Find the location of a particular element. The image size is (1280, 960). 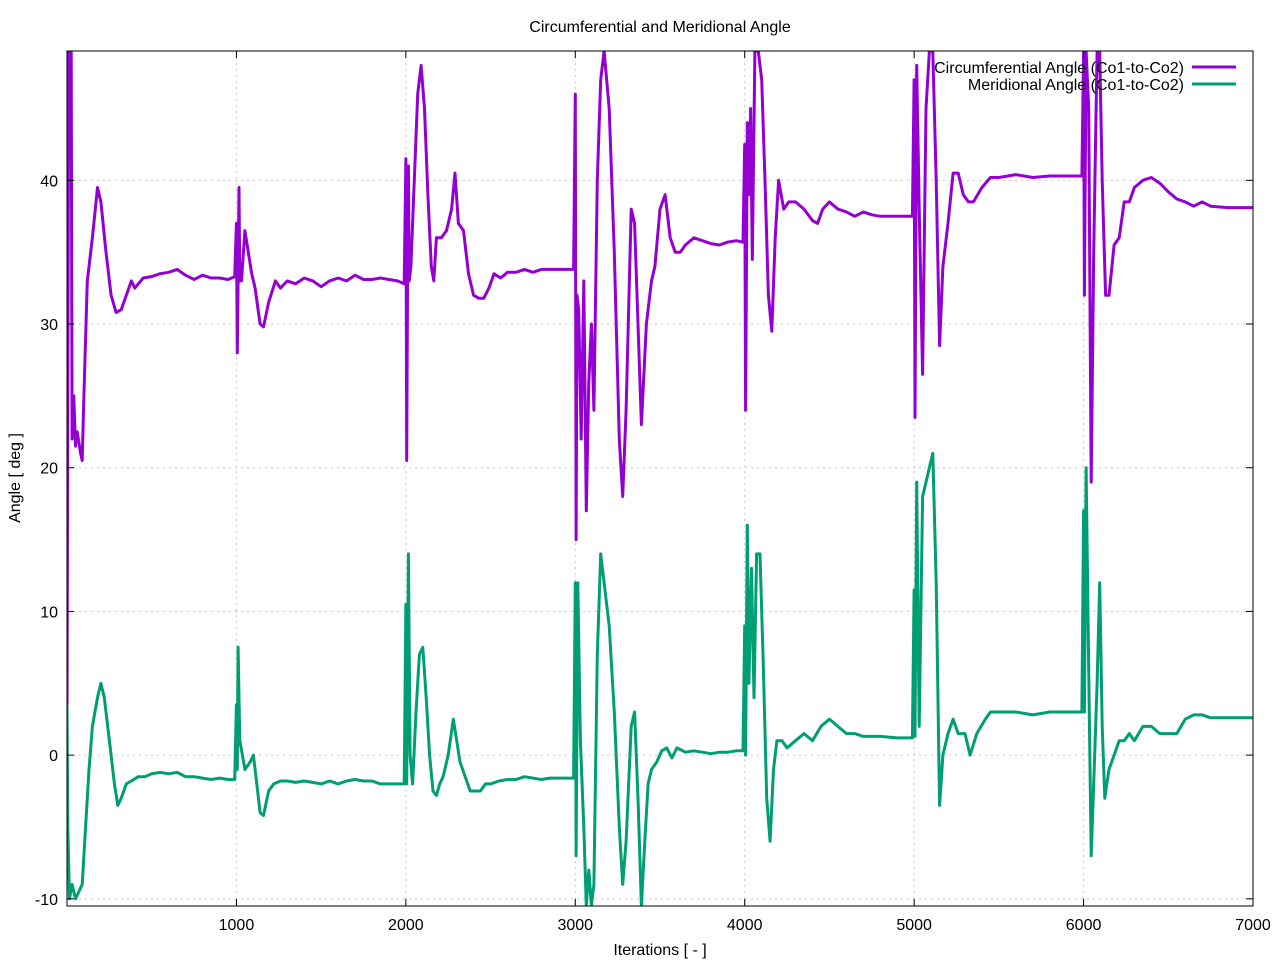

x-tick-label: 3000 is located at coordinates (575, 925).